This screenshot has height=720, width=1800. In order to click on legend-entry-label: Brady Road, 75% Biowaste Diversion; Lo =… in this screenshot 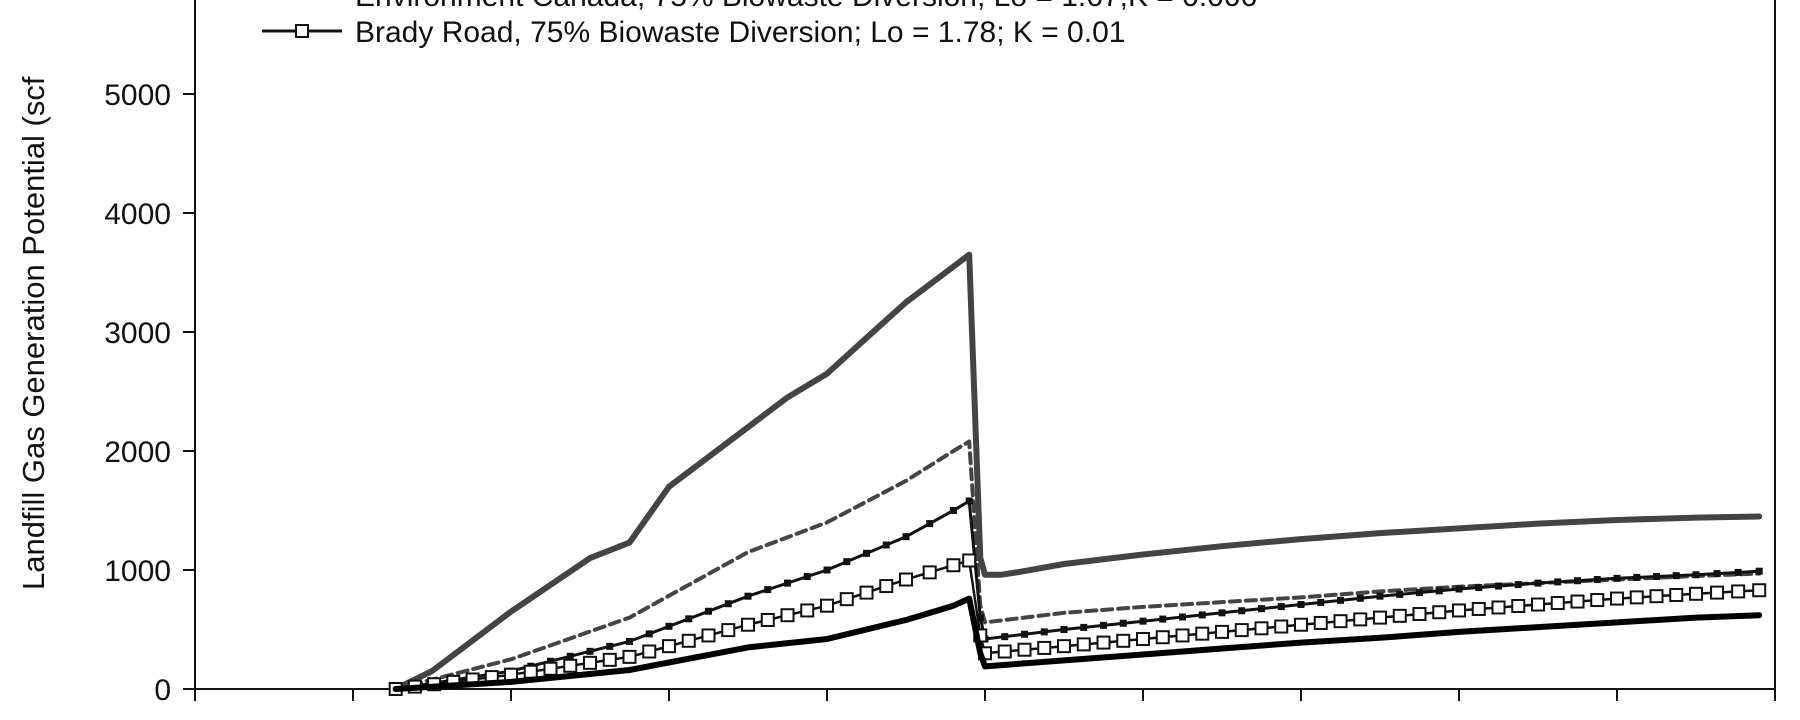, I will do `click(740, 32)`.